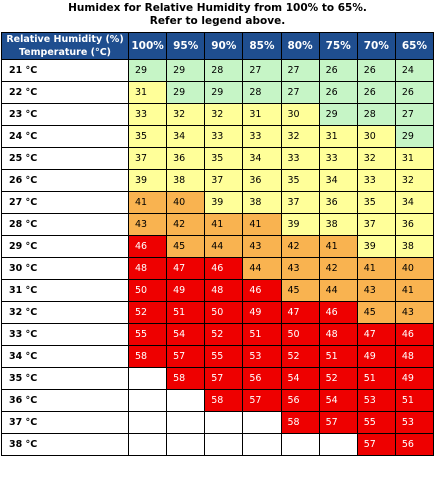  I want to click on table-row: 30 °C 48 47 46 44 43 42 41 40, so click(218, 268).